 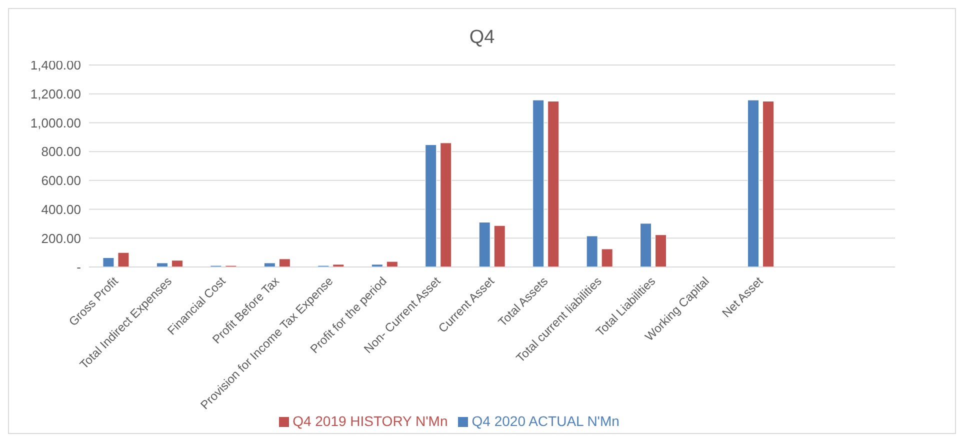 I want to click on legend-label: Q4 2019 HISTORY N'Mn, so click(x=370, y=421).